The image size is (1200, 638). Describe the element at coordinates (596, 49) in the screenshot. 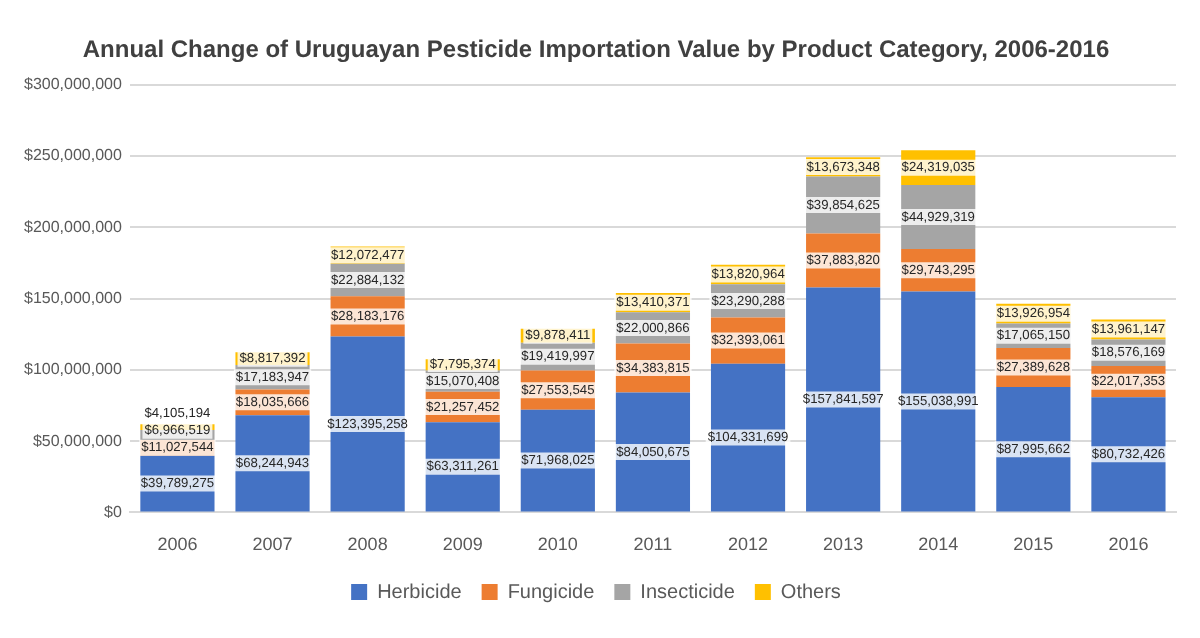

I see `chart-title: Annual Change of Uruguayan Pesticide Importation Value by Product Category, 2006-2016` at that location.